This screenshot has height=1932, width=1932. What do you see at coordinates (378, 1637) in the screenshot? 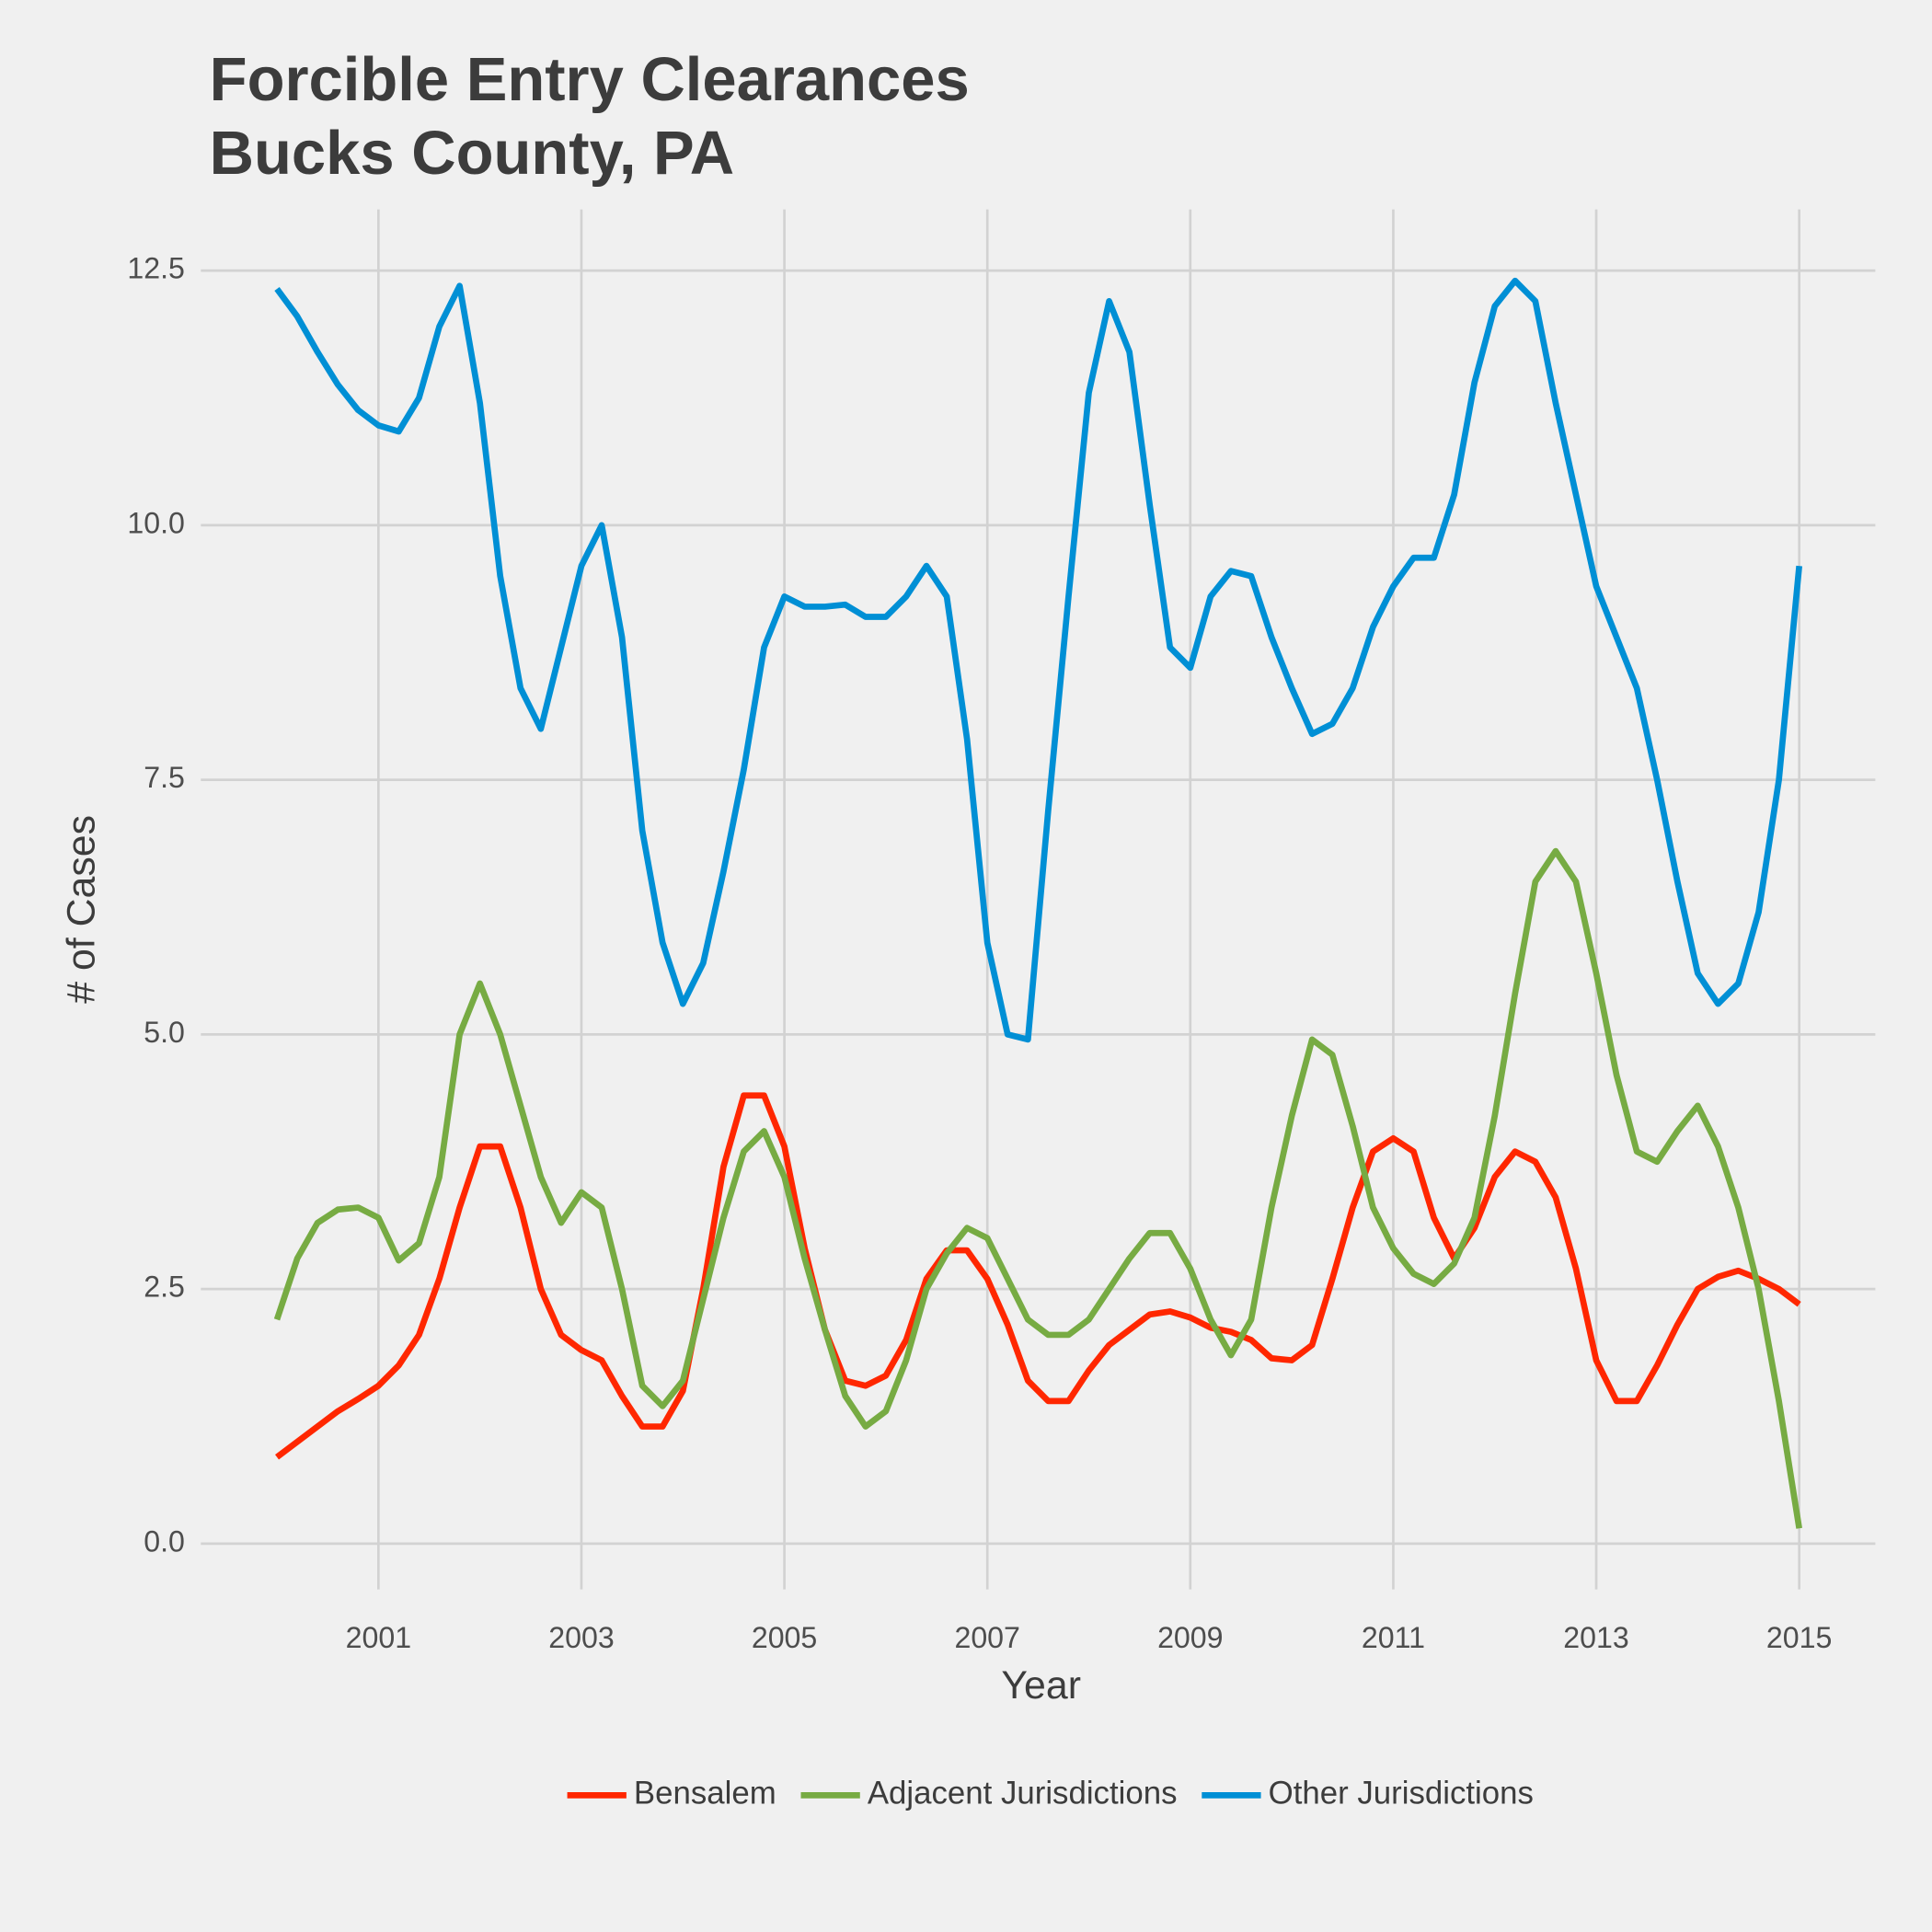
I see `x-tick-label: 2001` at bounding box center [378, 1637].